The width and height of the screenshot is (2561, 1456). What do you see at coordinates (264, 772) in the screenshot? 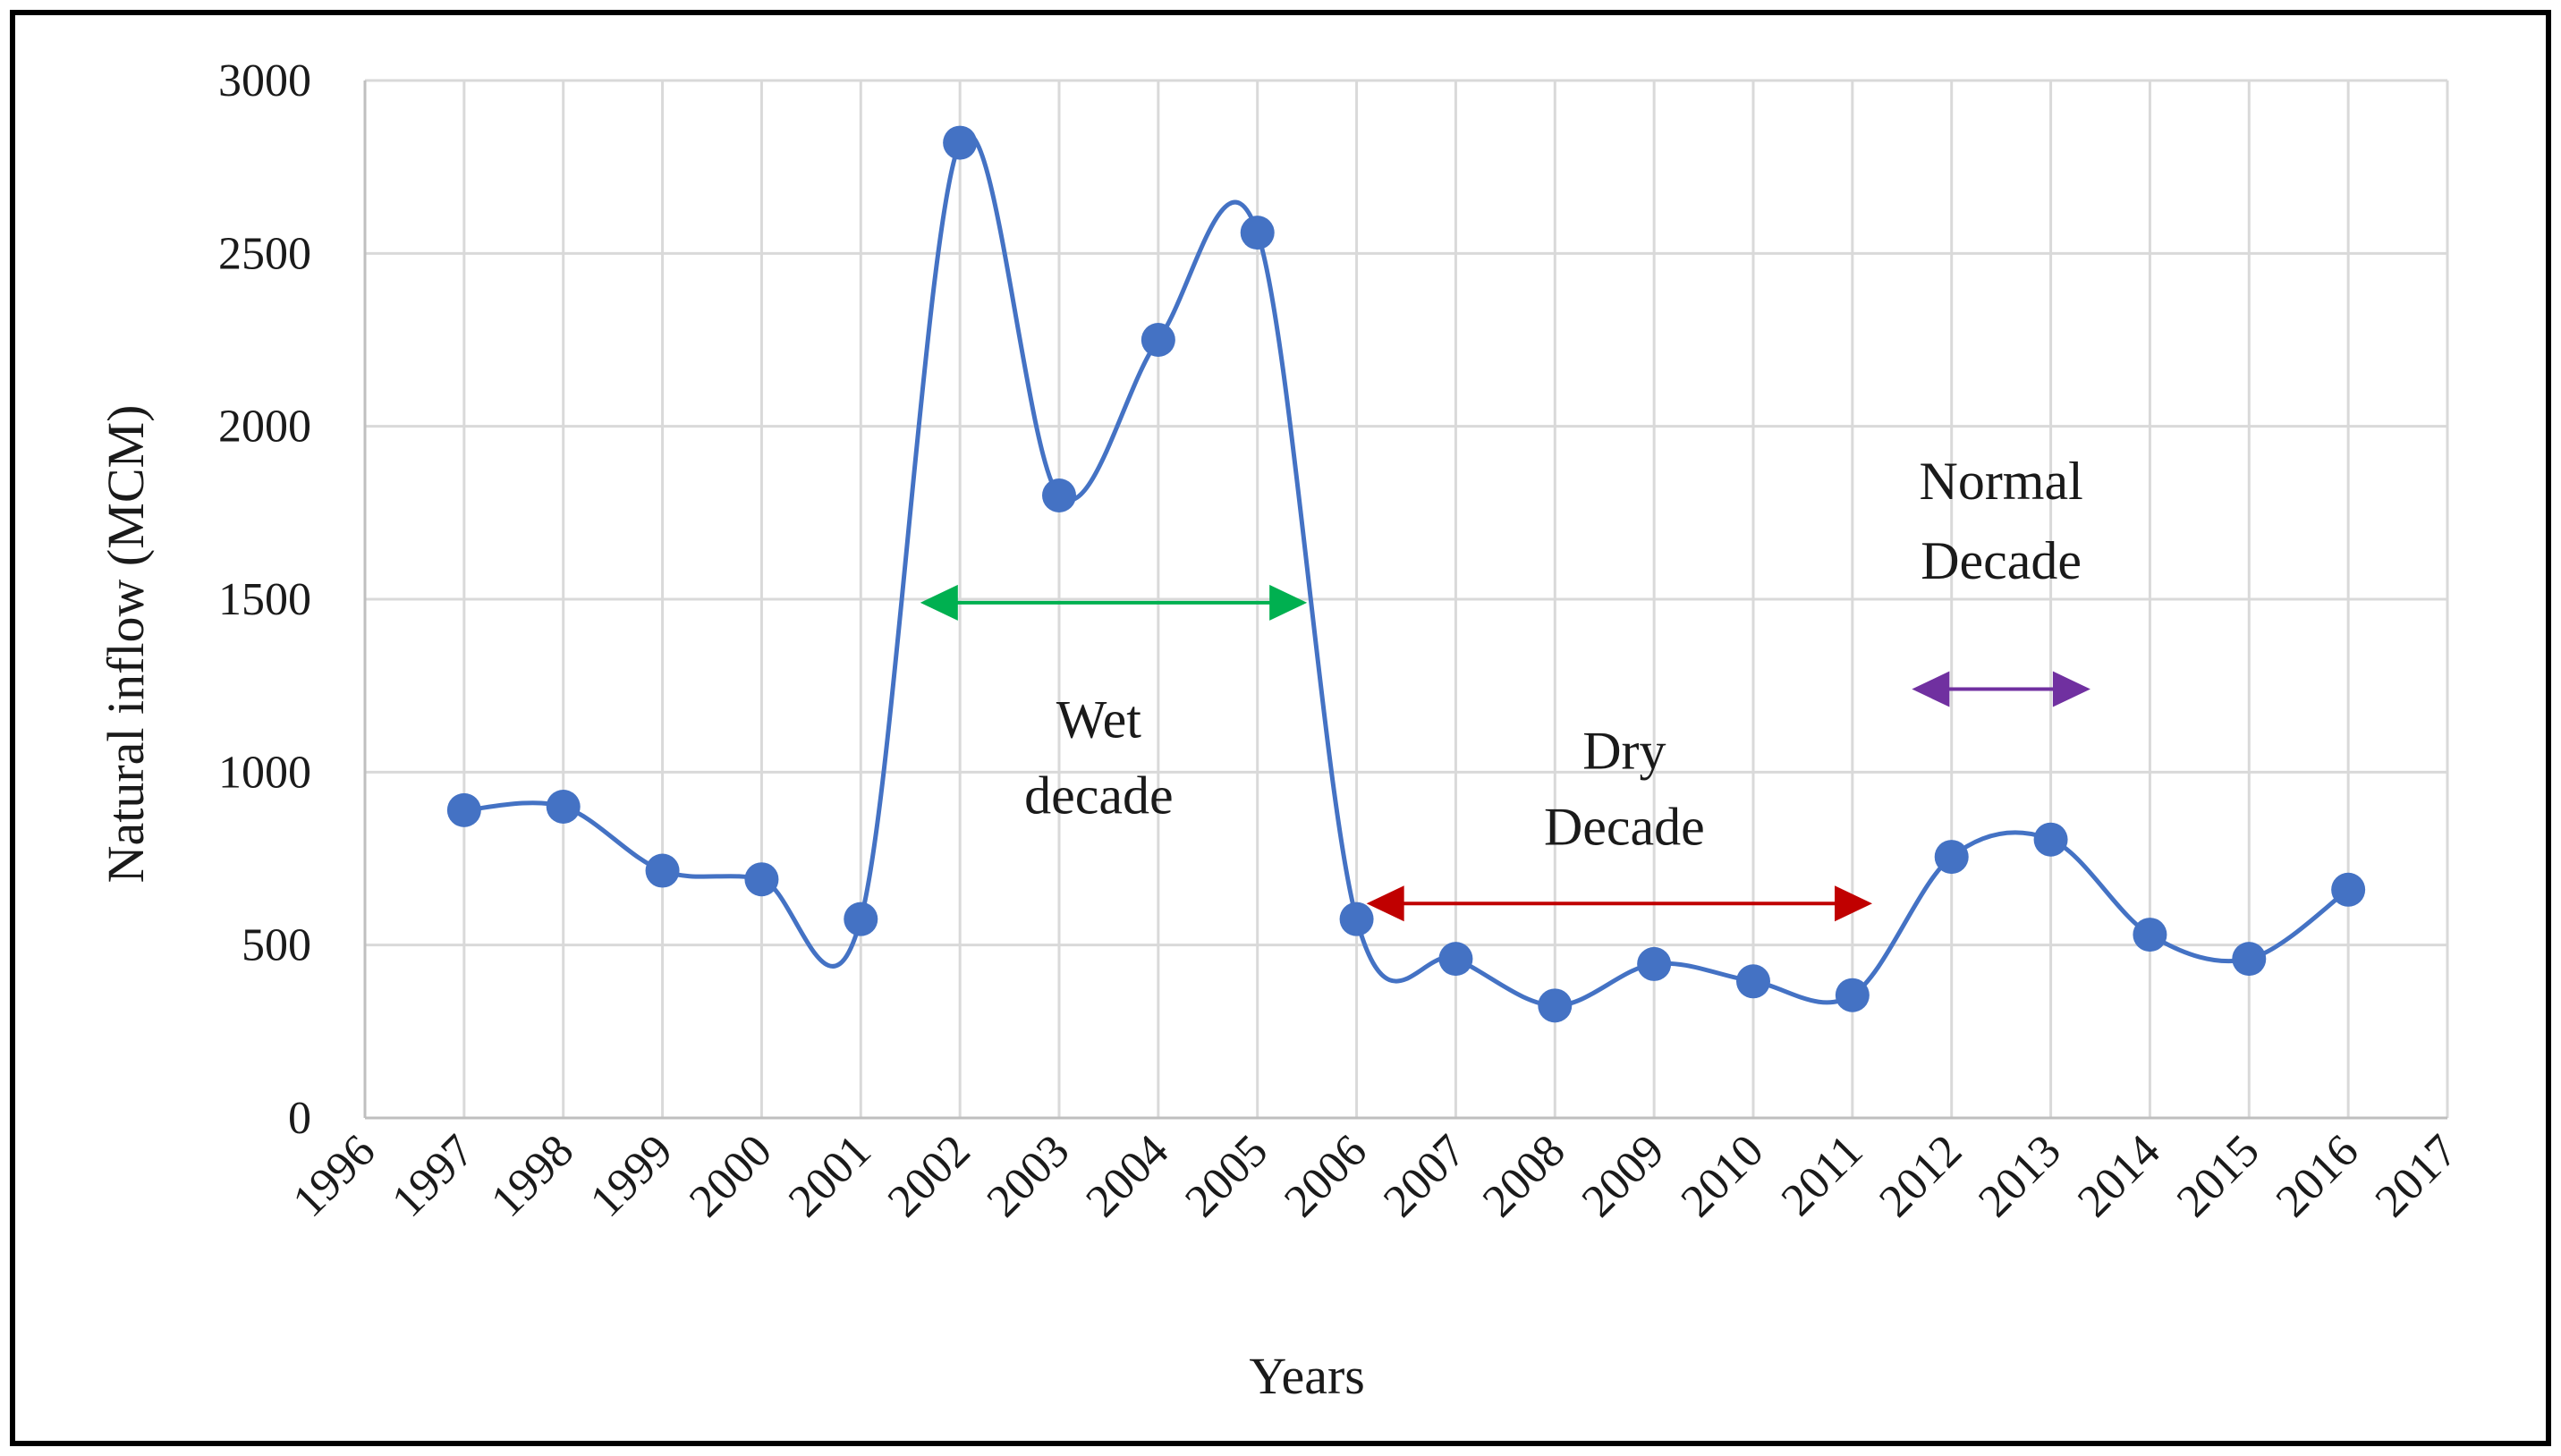
I see `y-tick-label: 1000` at bounding box center [264, 772].